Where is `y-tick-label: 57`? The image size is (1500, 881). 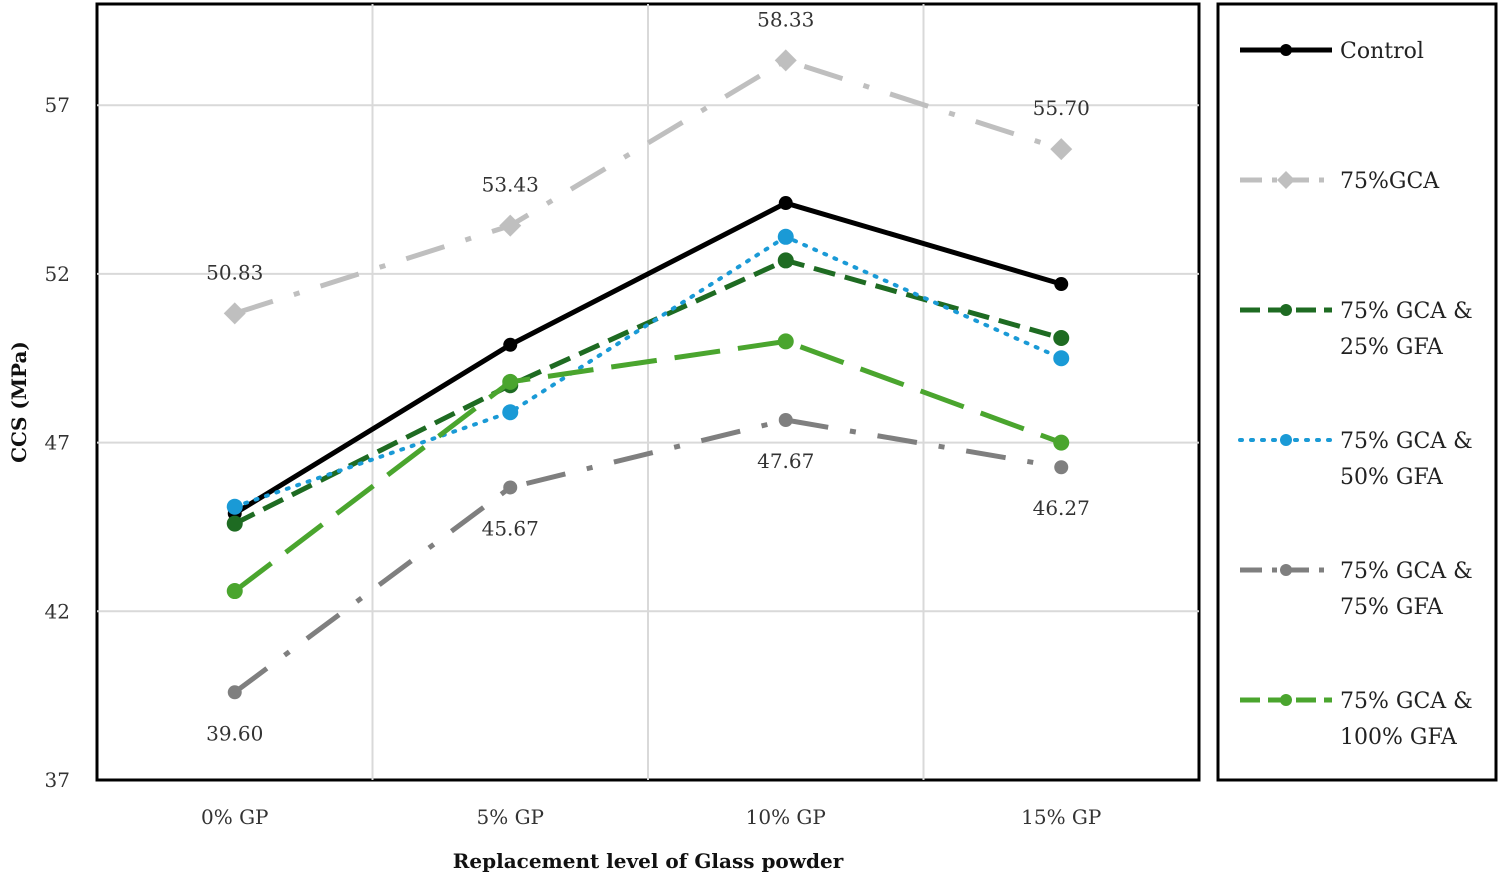 y-tick-label: 57 is located at coordinates (57, 105).